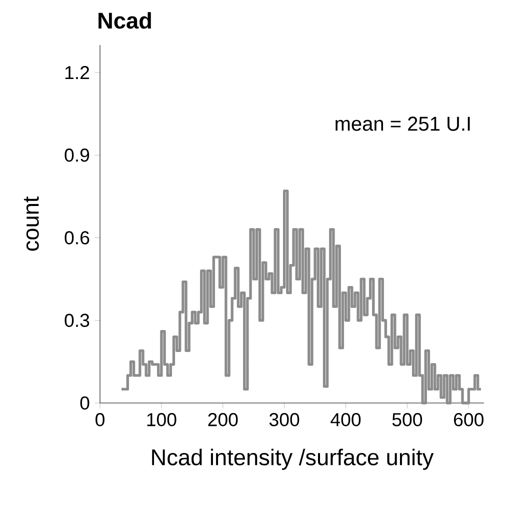 Image resolution: width=518 pixels, height=509 pixels. What do you see at coordinates (124, 20) in the screenshot?
I see `chart-title: Ncad` at bounding box center [124, 20].